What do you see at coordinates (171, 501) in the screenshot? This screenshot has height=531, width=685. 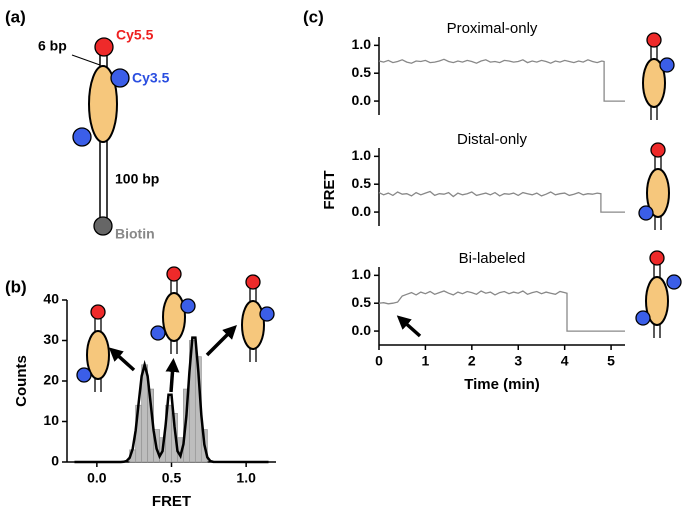 I see `x-axis-label: FRET` at bounding box center [171, 501].